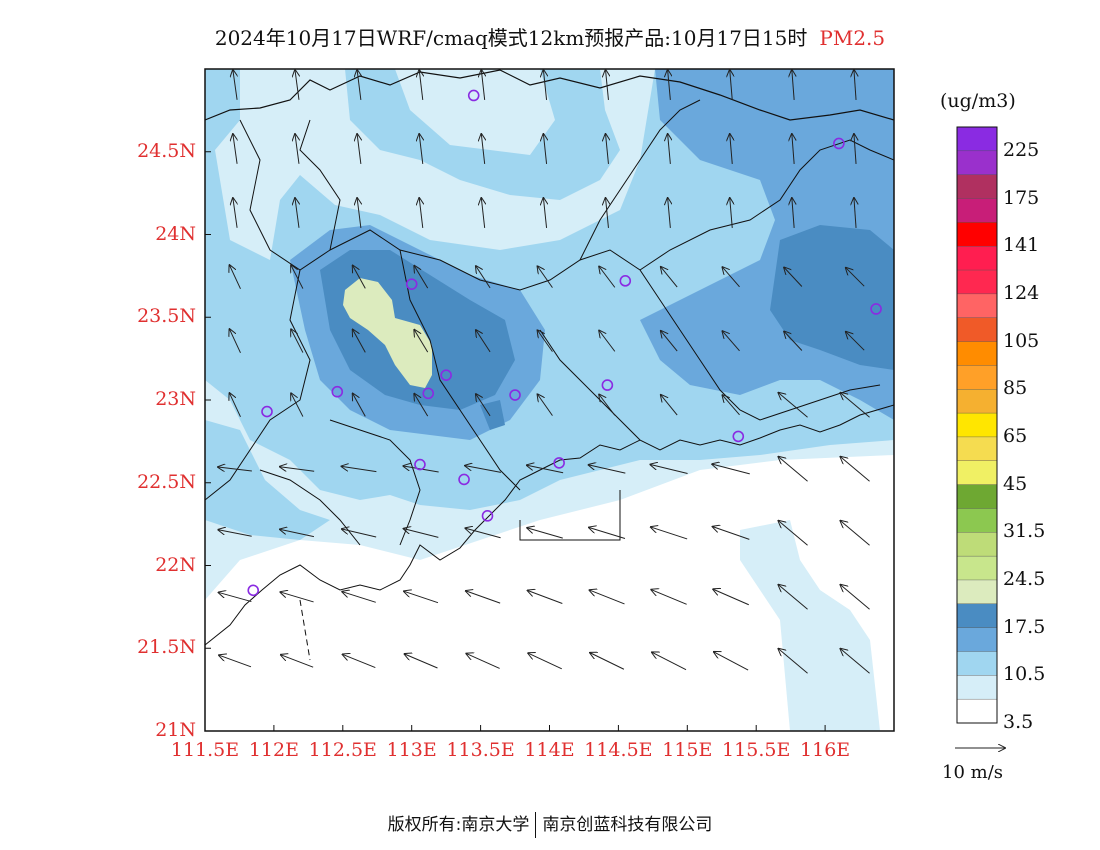  I want to click on colorbar-label: 3.5, so click(1018, 722).